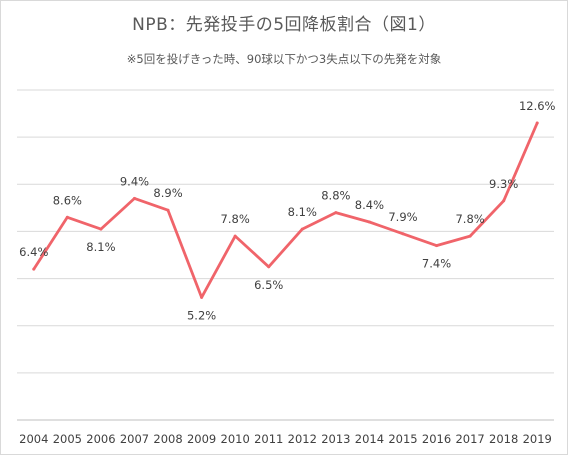  I want to click on x-tick-label: 2015, so click(402, 439).